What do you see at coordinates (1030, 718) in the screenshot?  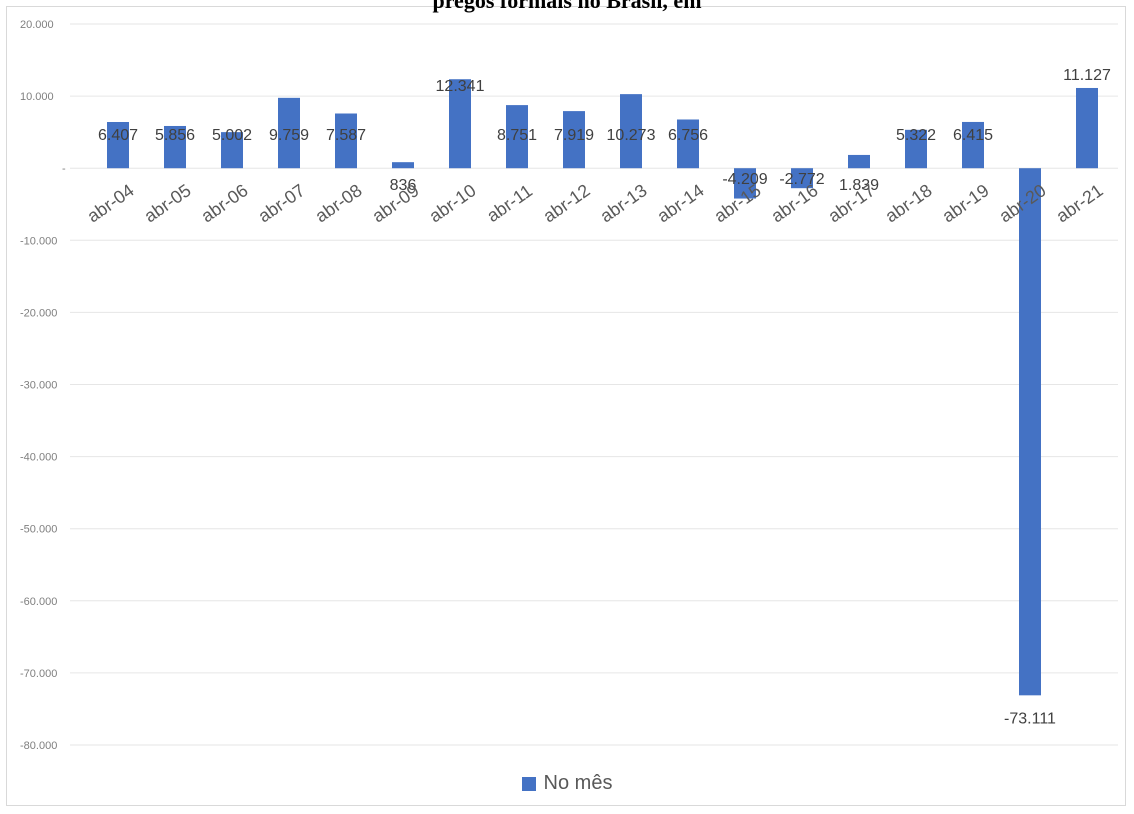 I see `data-label: -73.111` at bounding box center [1030, 718].